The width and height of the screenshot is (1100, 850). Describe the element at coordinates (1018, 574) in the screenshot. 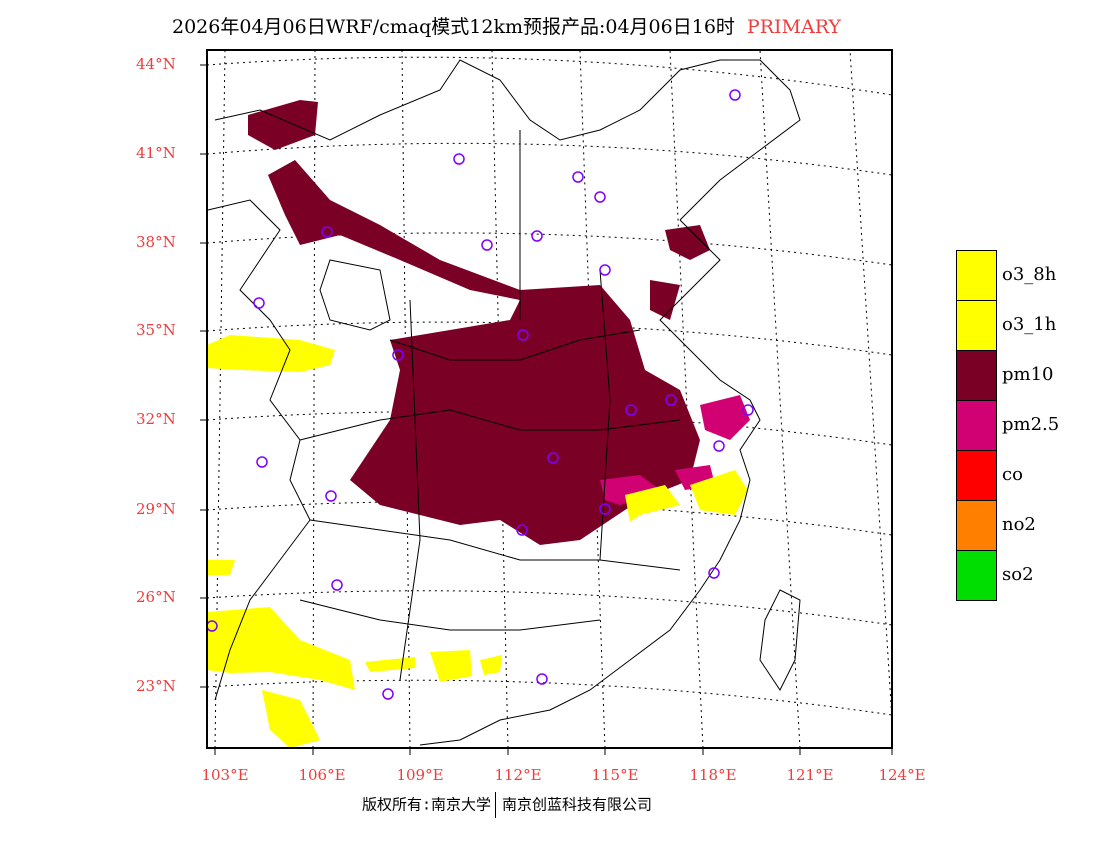

I see `legend-label: so2` at that location.